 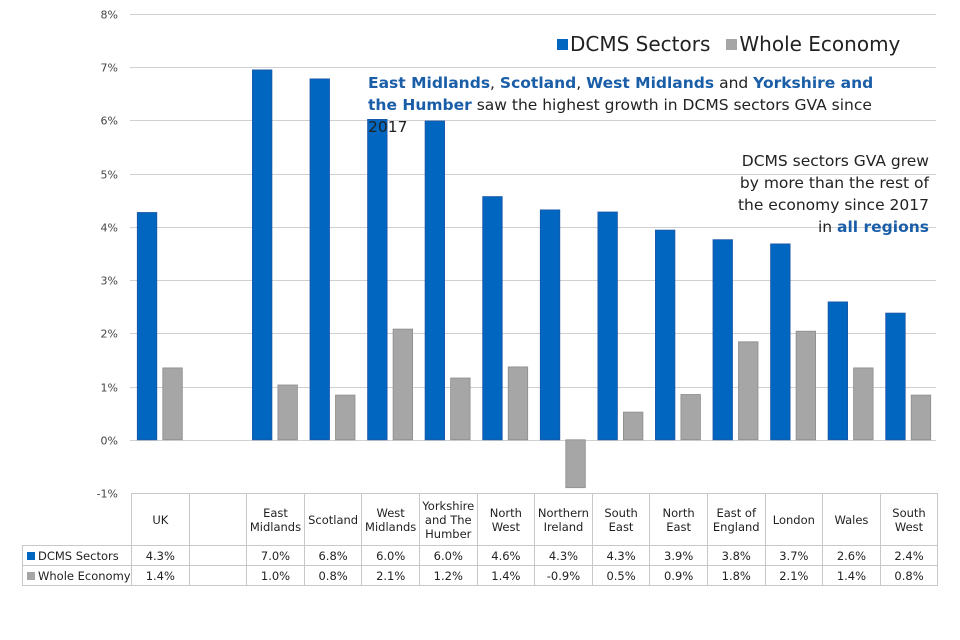 What do you see at coordinates (218, 519) in the screenshot?
I see `table-header-cell` at bounding box center [218, 519].